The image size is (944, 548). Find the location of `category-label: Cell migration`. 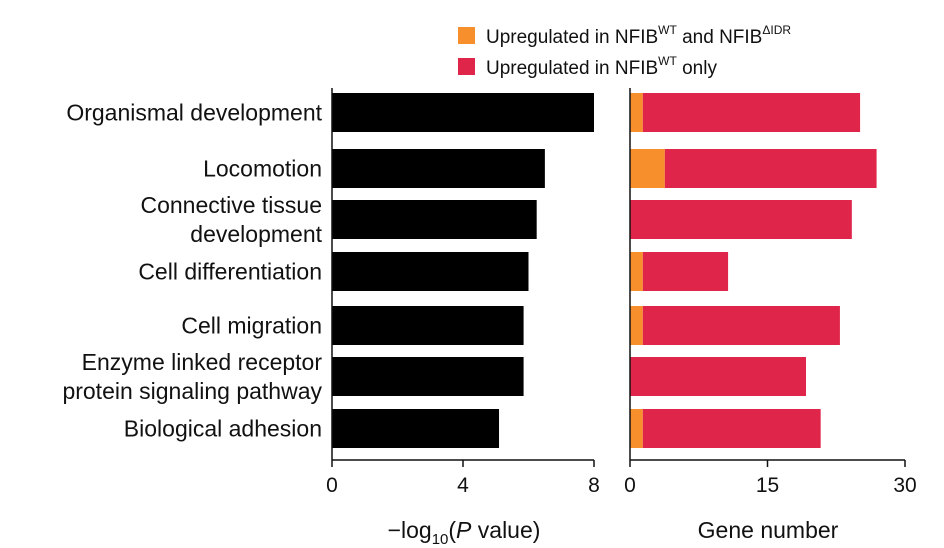

category-label: Cell migration is located at coordinates (251, 326).